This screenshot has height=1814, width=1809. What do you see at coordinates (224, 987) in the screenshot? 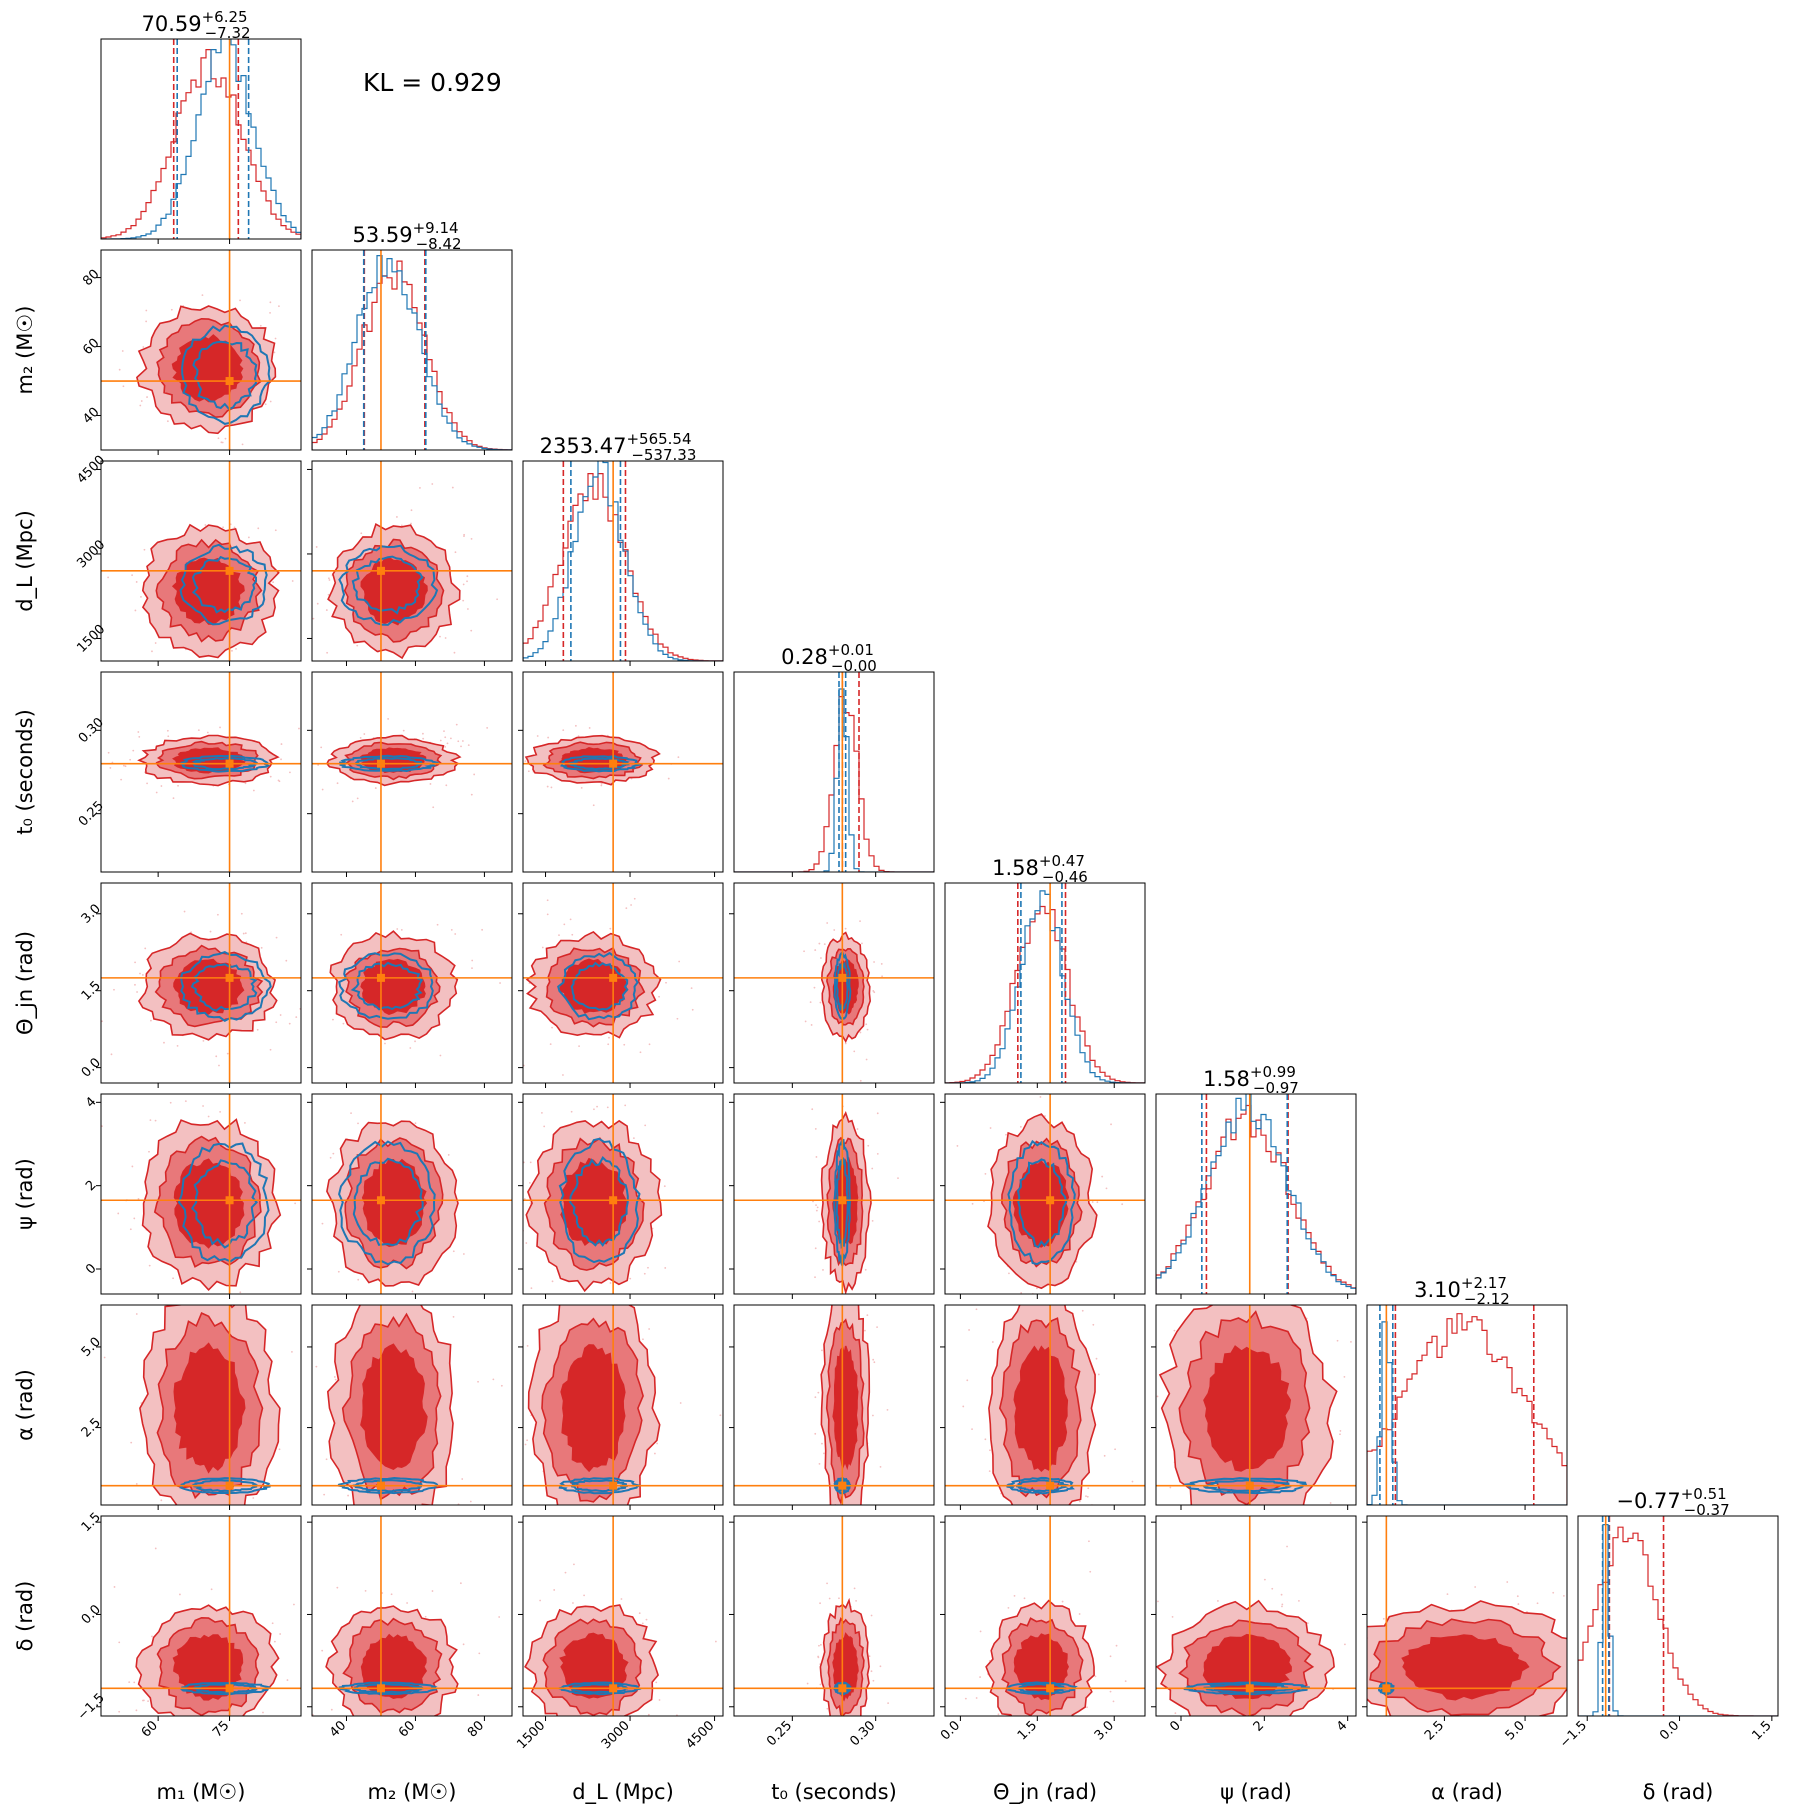
I see `blue-contour-inner` at bounding box center [224, 987].